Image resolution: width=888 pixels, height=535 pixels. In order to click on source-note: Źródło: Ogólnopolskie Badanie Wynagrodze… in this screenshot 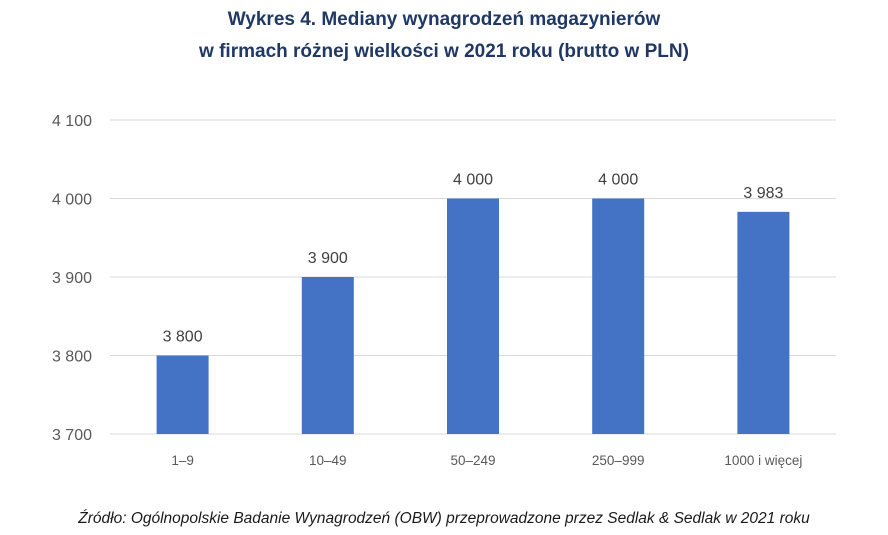, I will do `click(444, 518)`.